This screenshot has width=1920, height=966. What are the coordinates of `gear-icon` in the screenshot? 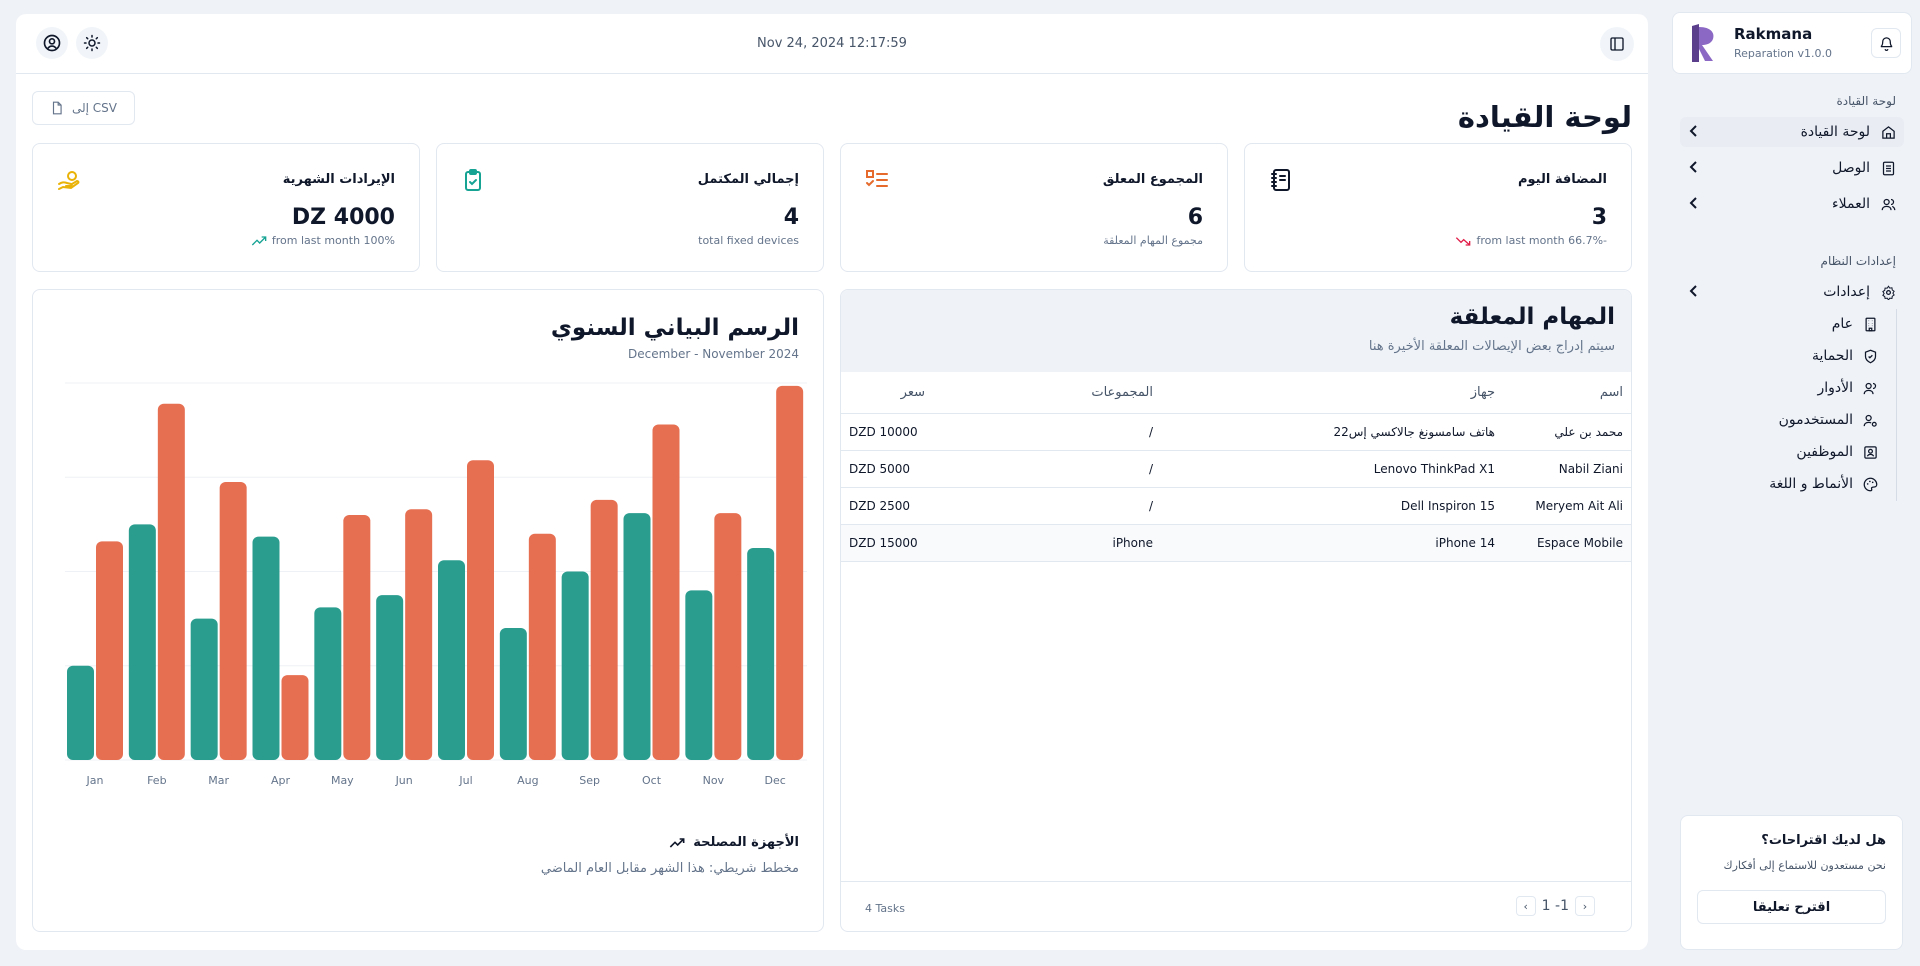 It's located at (1888, 292).